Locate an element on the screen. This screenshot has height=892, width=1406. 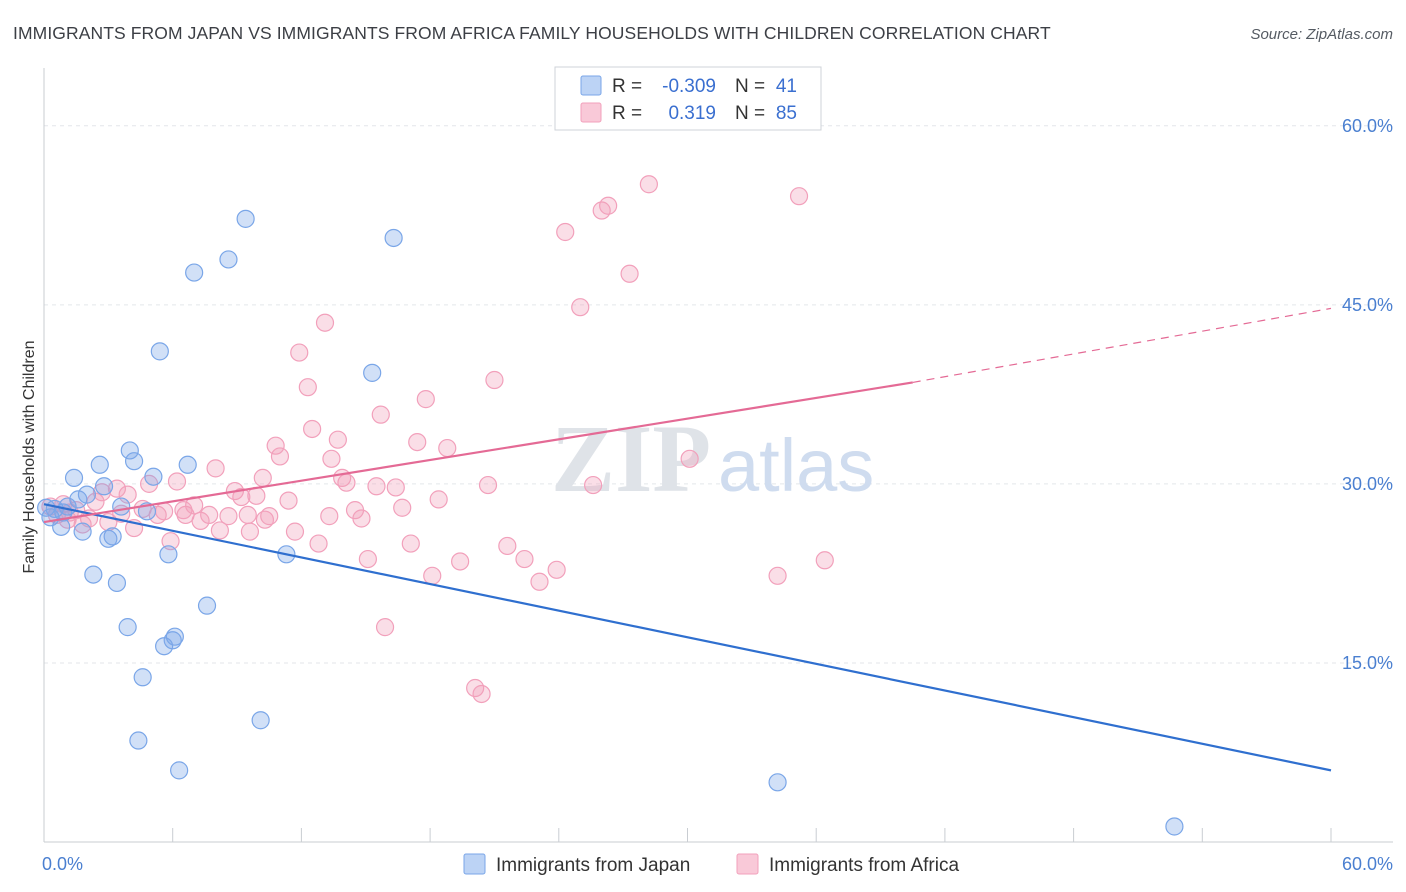
legend-n-value-africa: 85 is located at coordinates (786, 113).